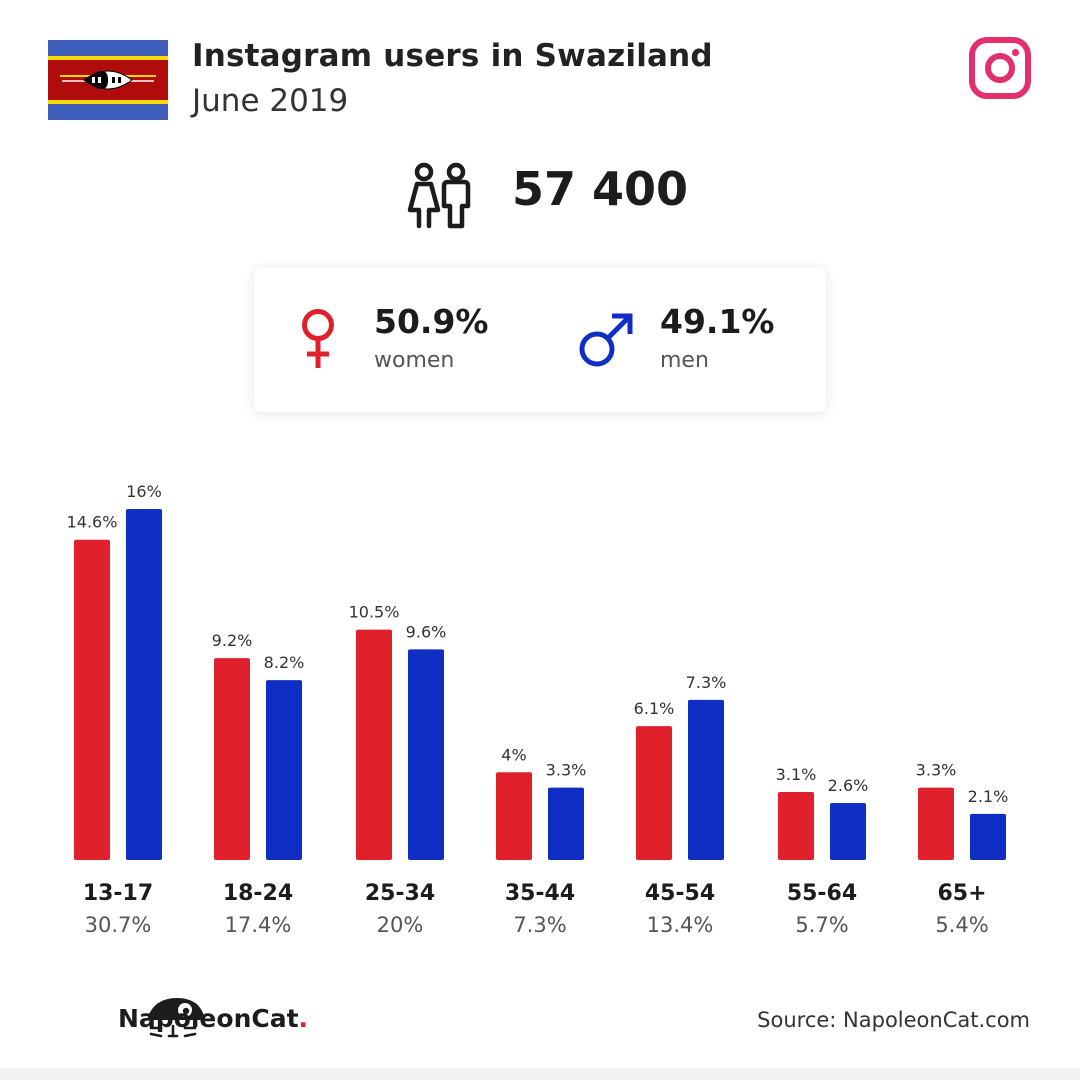 This screenshot has height=1080, width=1080. What do you see at coordinates (176, 1018) in the screenshot?
I see `napoleoncat-logo-icon` at bounding box center [176, 1018].